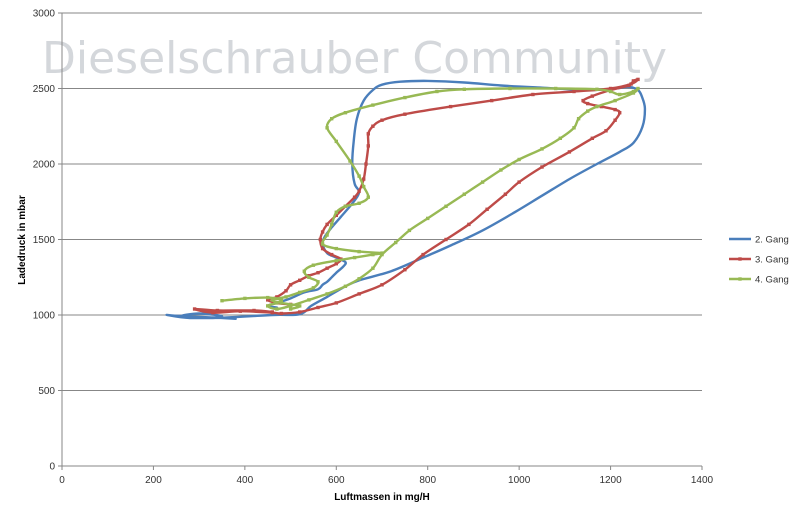  What do you see at coordinates (22, 240) in the screenshot?
I see `y-axis-title: Ladedruck in mbar` at bounding box center [22, 240].